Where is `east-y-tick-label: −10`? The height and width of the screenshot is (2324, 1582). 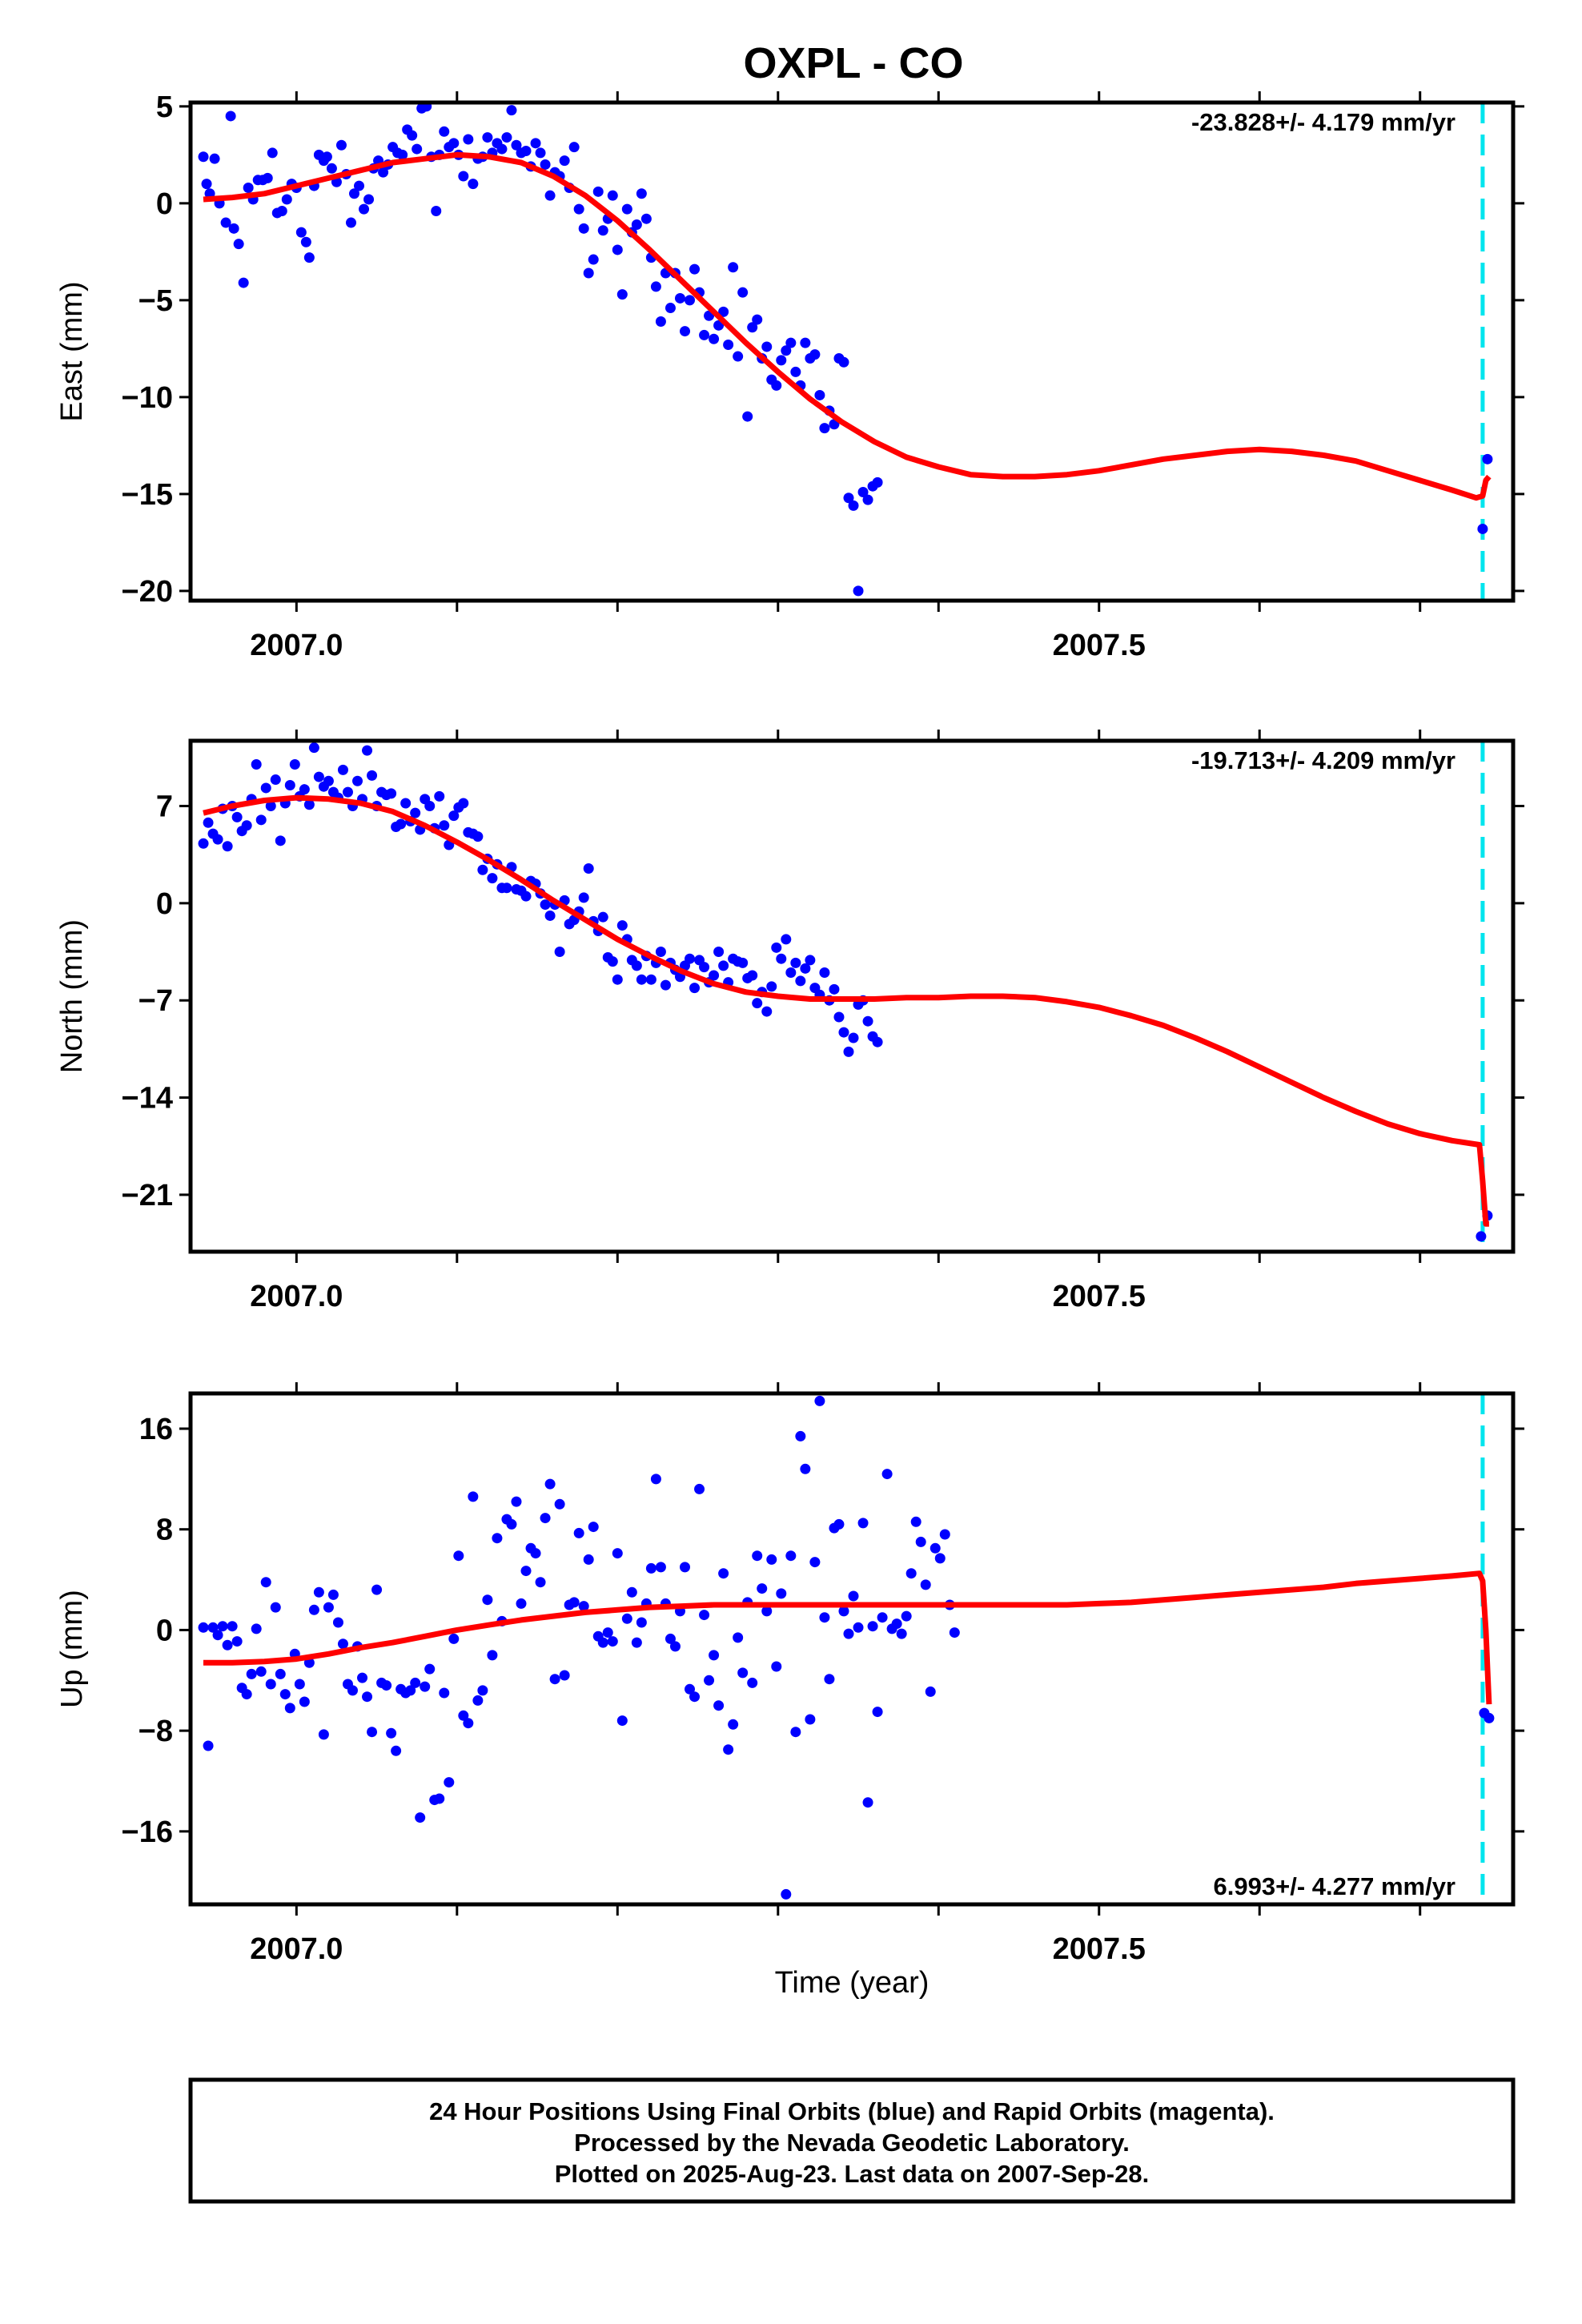
east-y-tick-label: −10 is located at coordinates (147, 398).